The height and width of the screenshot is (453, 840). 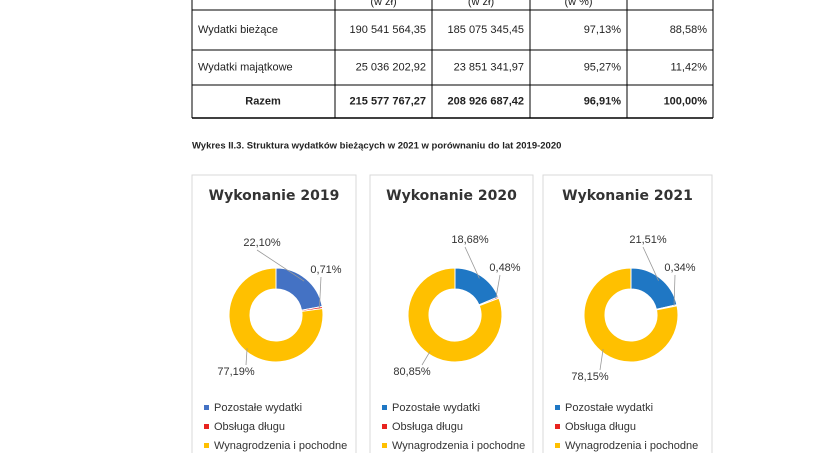 What do you see at coordinates (627, 196) in the screenshot?
I see `chart-title: Wykonanie 2021` at bounding box center [627, 196].